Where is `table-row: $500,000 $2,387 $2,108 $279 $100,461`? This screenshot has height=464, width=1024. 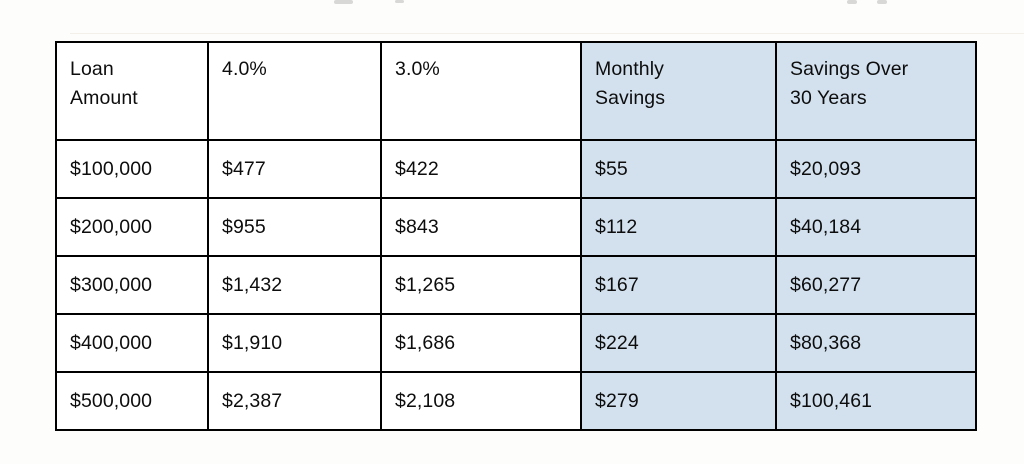
table-row: $500,000 $2,387 $2,108 $279 $100,461 is located at coordinates (516, 401).